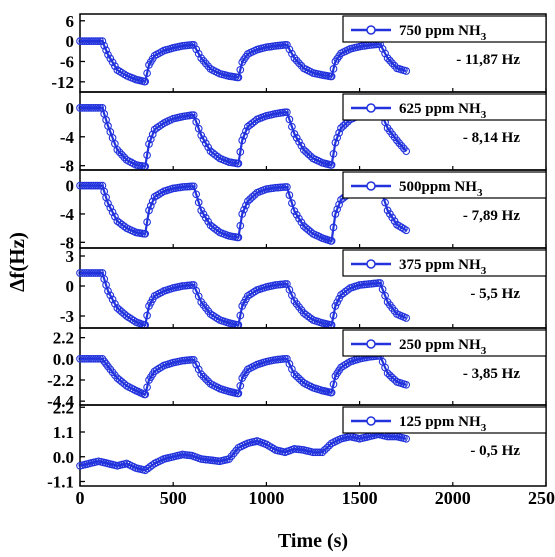  I want to click on y-tick-label: -6, so click(67, 61).